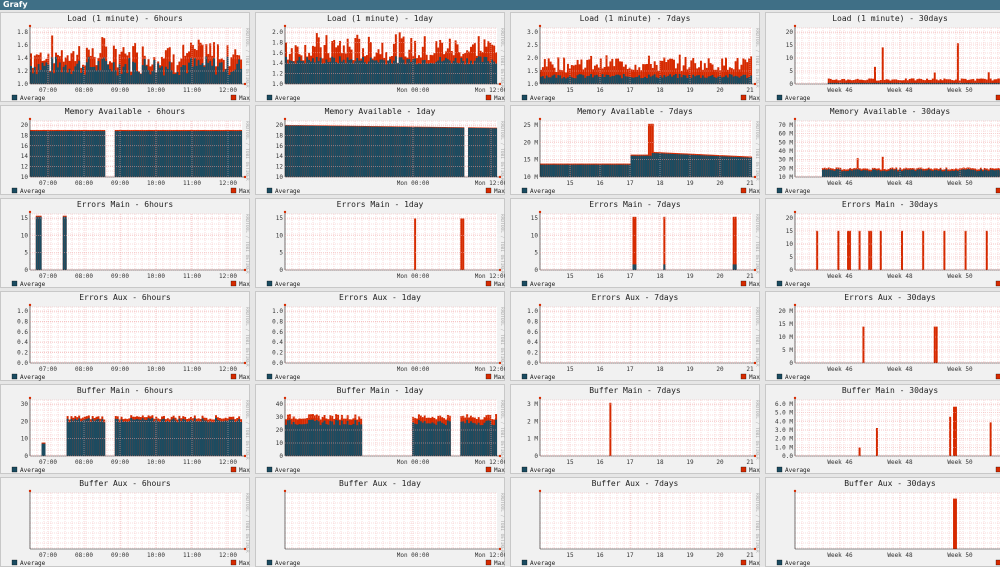 The image size is (1000, 567). I want to click on graph-title: Load (1 minute) - 6hours, so click(125, 18).